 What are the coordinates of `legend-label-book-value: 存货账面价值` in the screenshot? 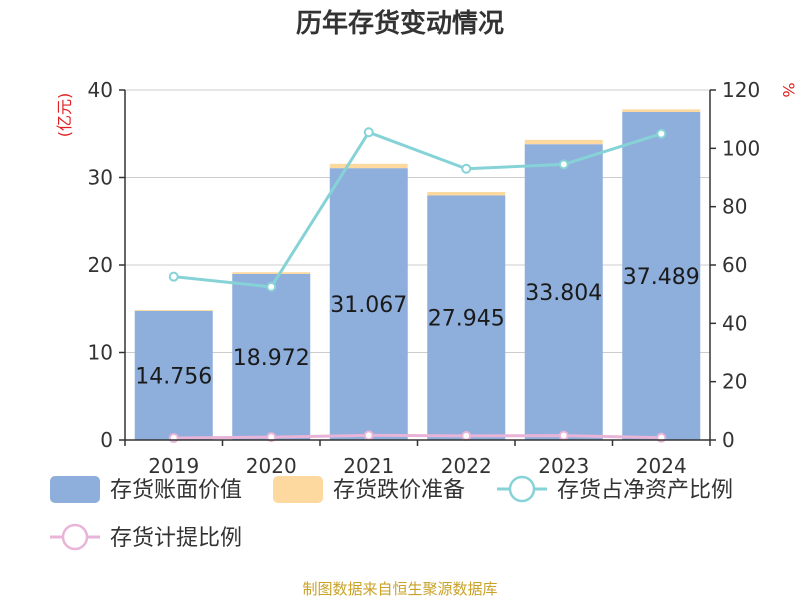 It's located at (176, 490).